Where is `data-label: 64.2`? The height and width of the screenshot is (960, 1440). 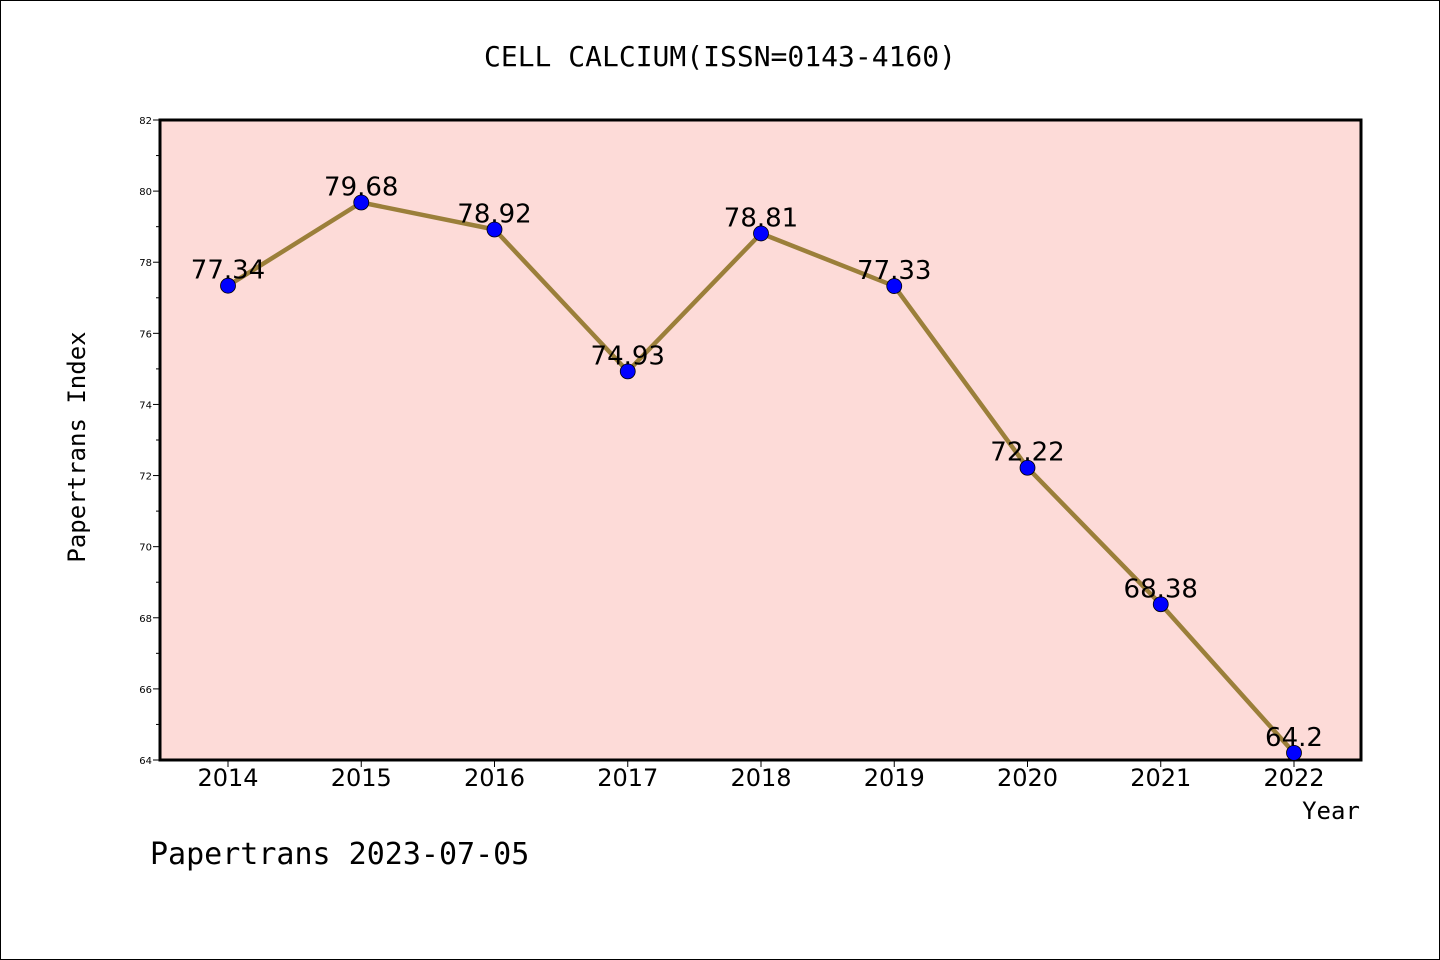 data-label: 64.2 is located at coordinates (1294, 738).